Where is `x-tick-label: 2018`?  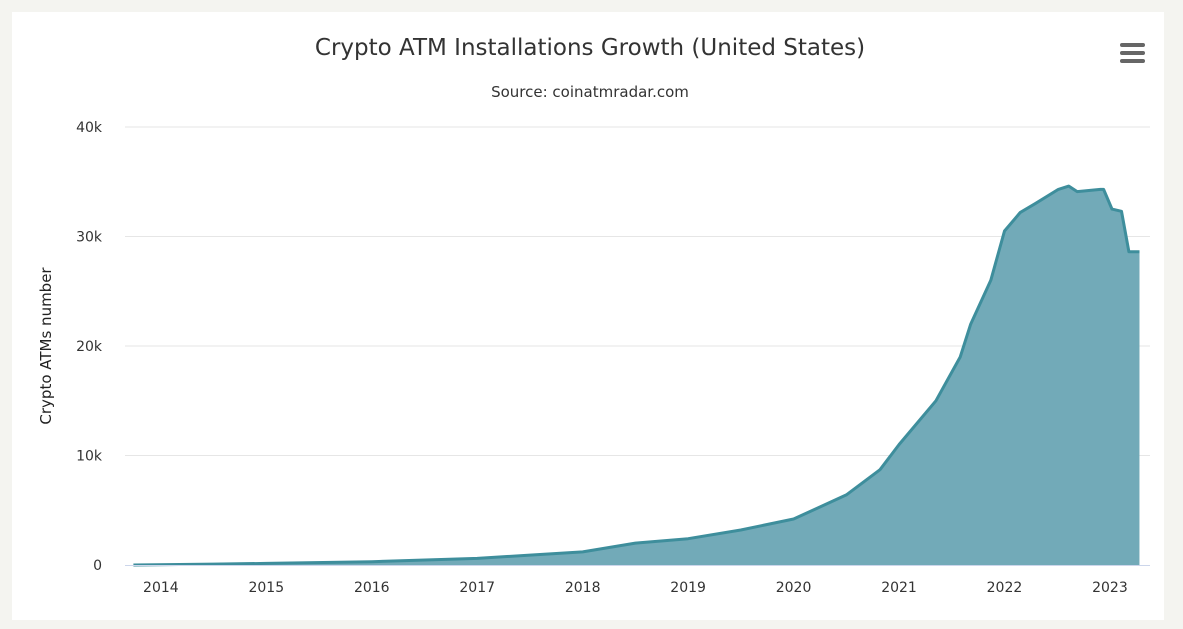 x-tick-label: 2018 is located at coordinates (583, 588).